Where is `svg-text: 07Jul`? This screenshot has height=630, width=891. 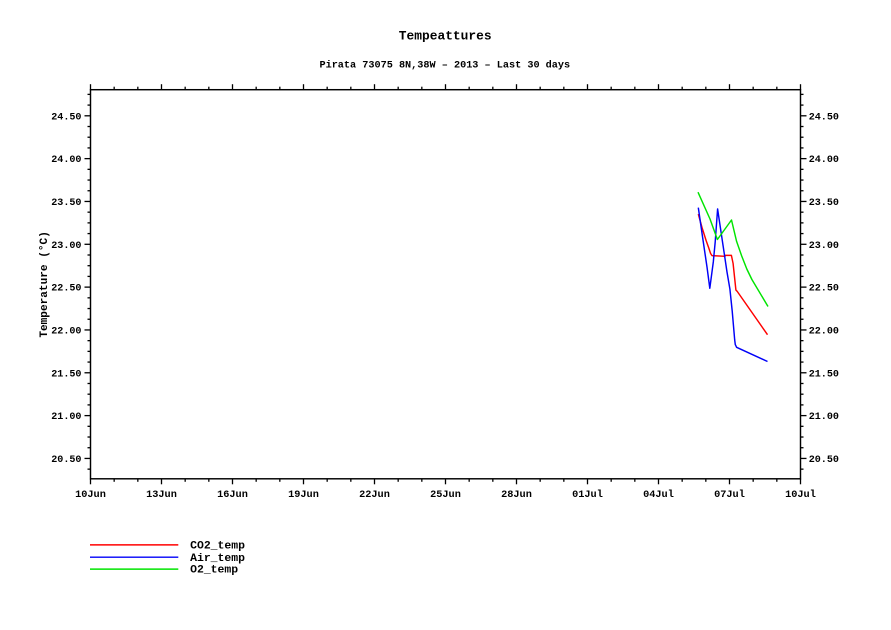
svg-text: 07Jul is located at coordinates (729, 495).